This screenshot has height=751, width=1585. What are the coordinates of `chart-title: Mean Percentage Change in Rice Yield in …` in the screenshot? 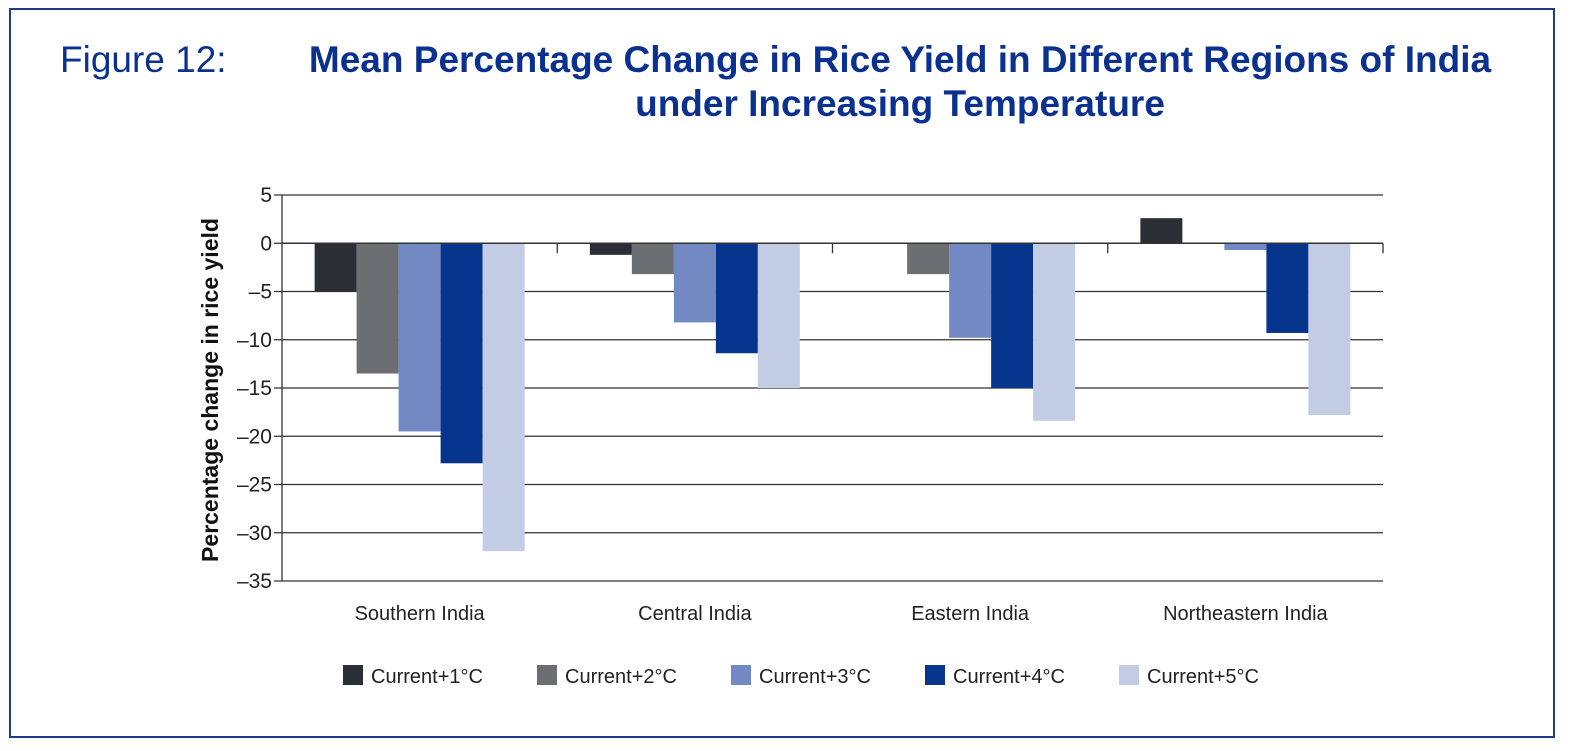 It's located at (900, 81).